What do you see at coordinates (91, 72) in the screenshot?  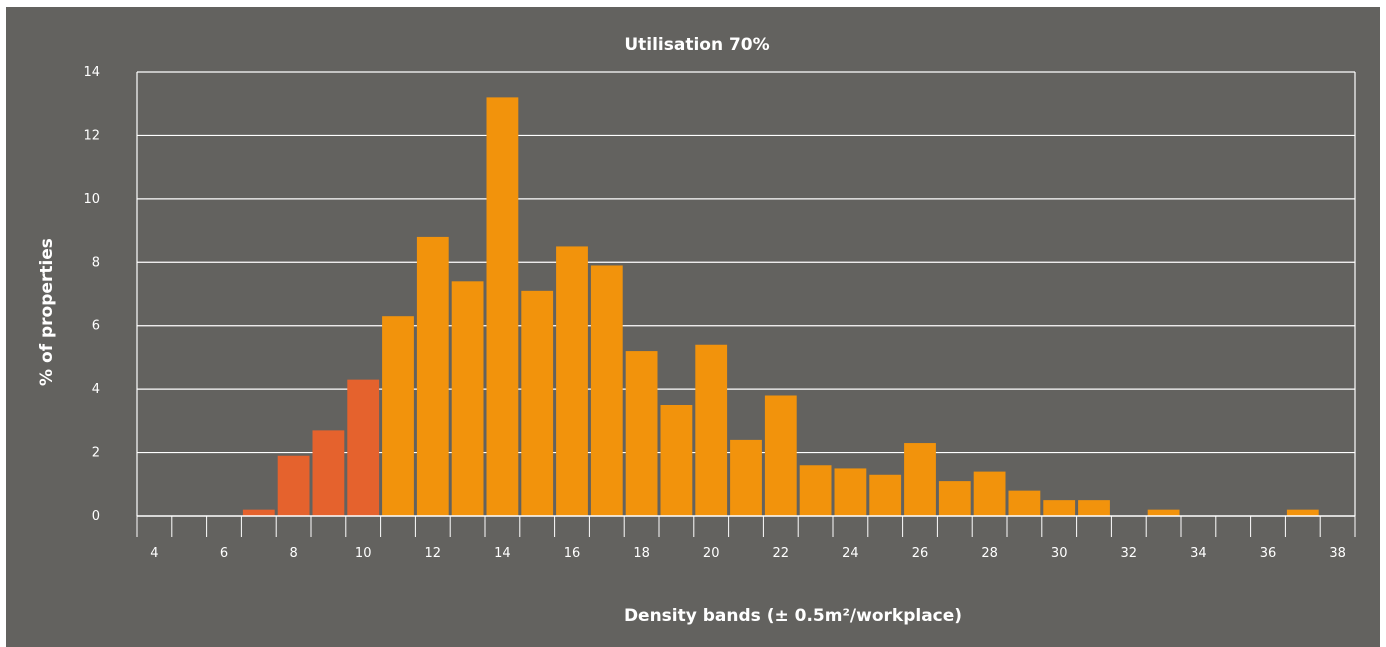 I see `y-tick-label: 14` at bounding box center [91, 72].